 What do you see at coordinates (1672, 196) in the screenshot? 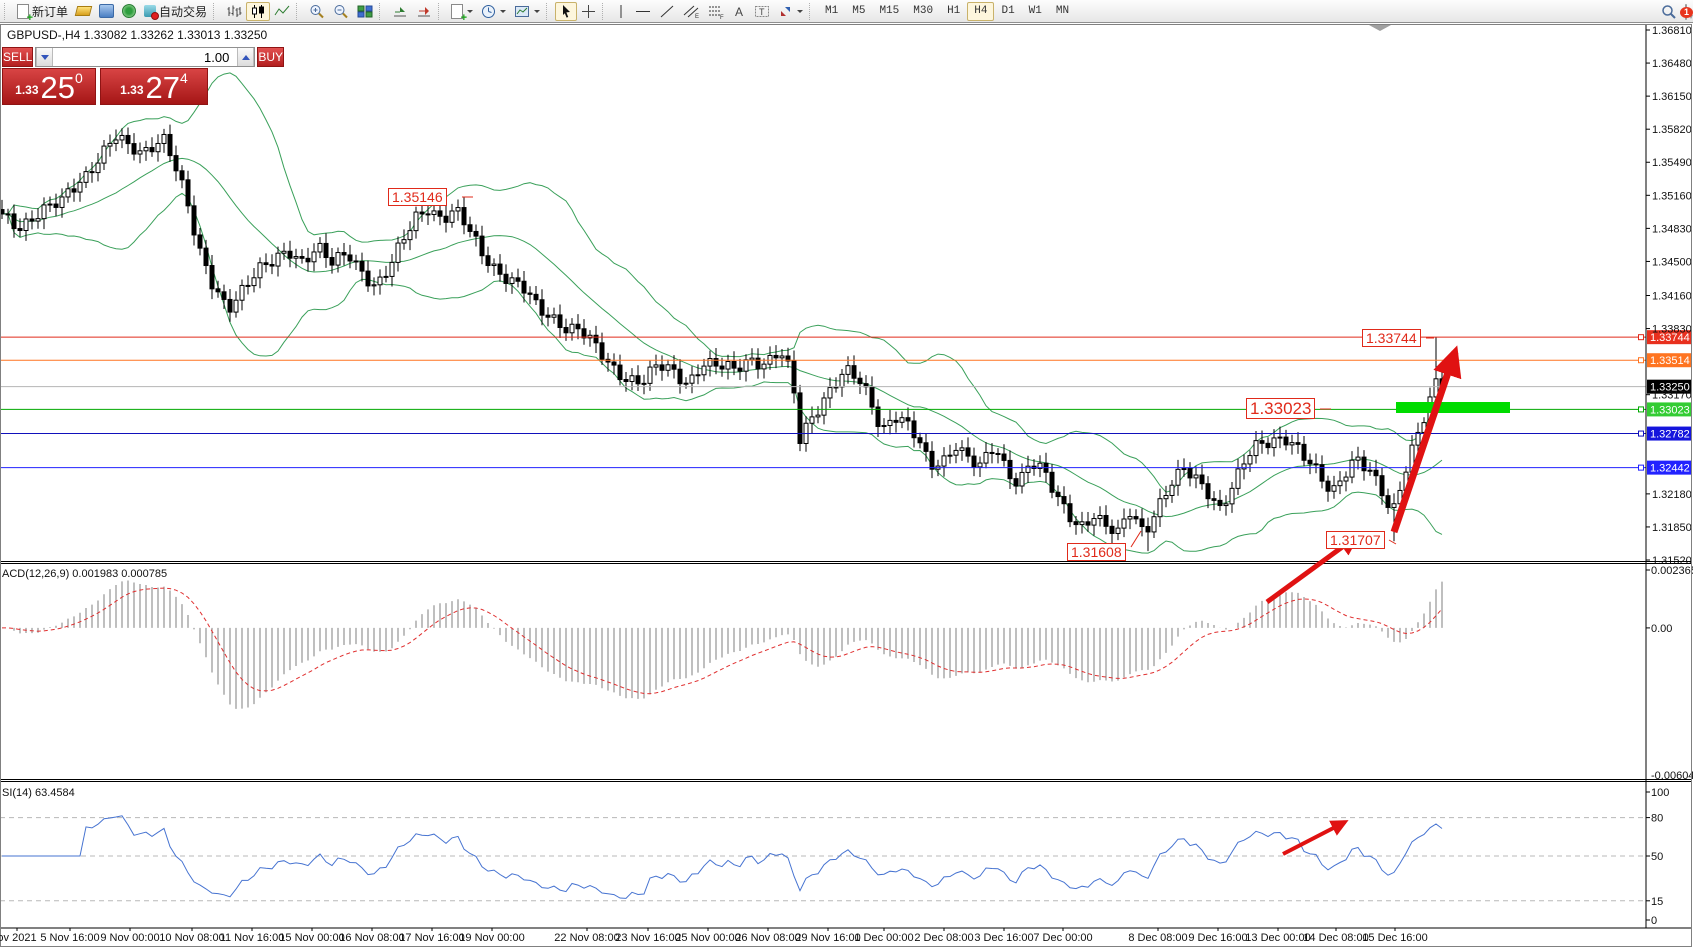
I see `svg-text: 1.35160` at bounding box center [1672, 196].